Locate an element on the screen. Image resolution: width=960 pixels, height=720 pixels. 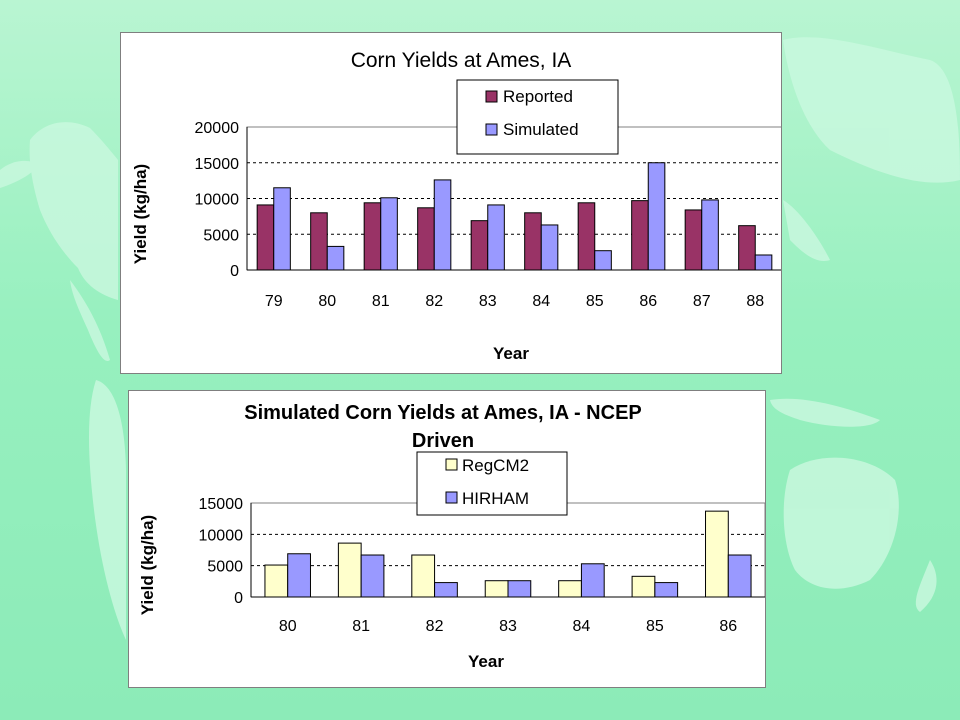
x-tick-labels: 80 81 82 83 84 85 86 is located at coordinates (508, 626).